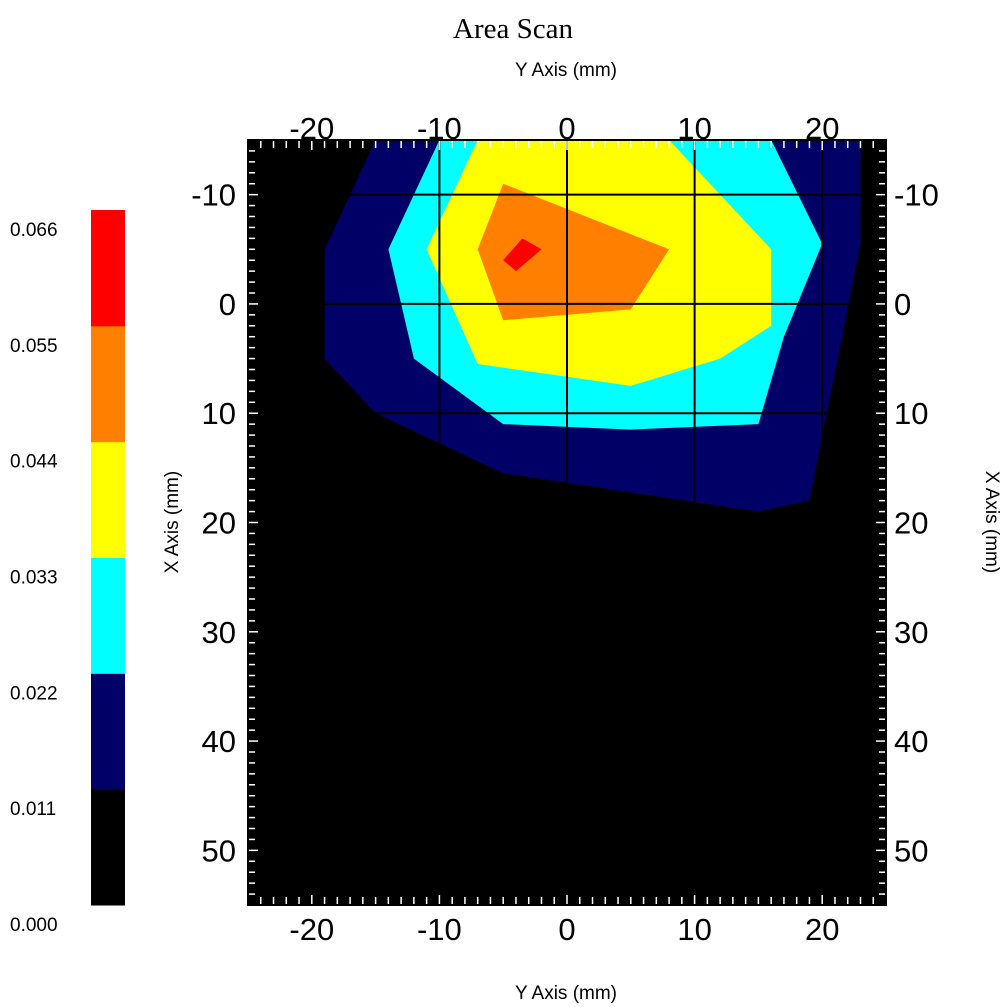  Describe the element at coordinates (34, 578) in the screenshot. I see `colorbar-label-3: 0.033` at that location.